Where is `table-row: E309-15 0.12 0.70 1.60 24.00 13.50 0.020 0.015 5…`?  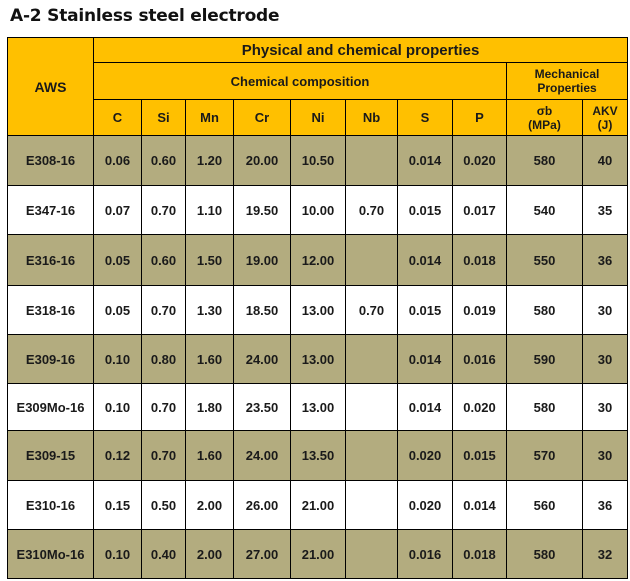
table-row: E309-15 0.12 0.70 1.60 24.00 13.50 0.020 0.015 5… is located at coordinates (317, 455).